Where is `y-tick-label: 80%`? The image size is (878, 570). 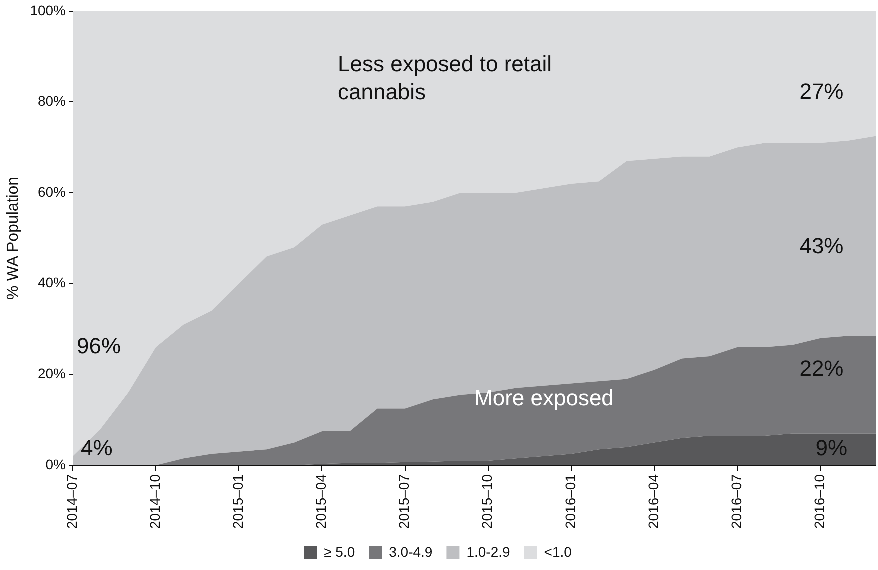 y-tick-label: 80% is located at coordinates (52, 101).